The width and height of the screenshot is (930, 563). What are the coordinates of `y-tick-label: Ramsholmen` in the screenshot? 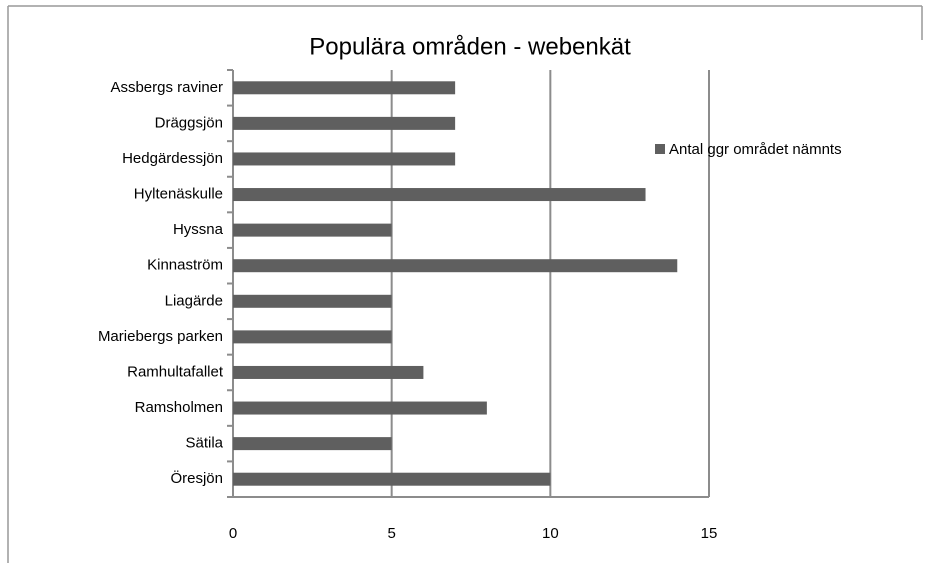 It's located at (179, 407).